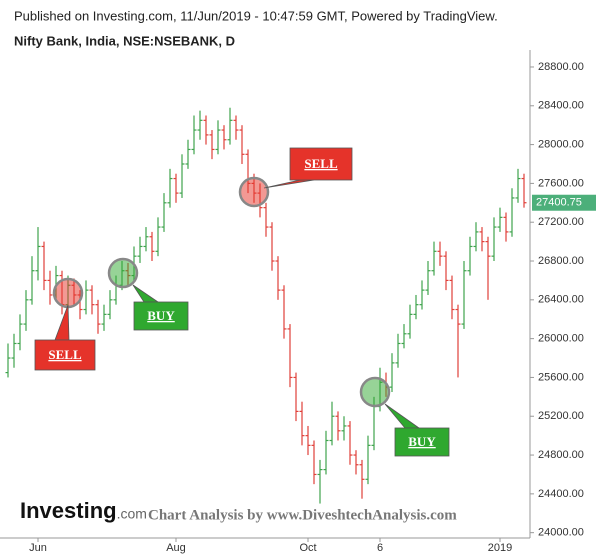 This screenshot has height=558, width=600. Describe the element at coordinates (68, 510) in the screenshot. I see `logo: Investing` at that location.